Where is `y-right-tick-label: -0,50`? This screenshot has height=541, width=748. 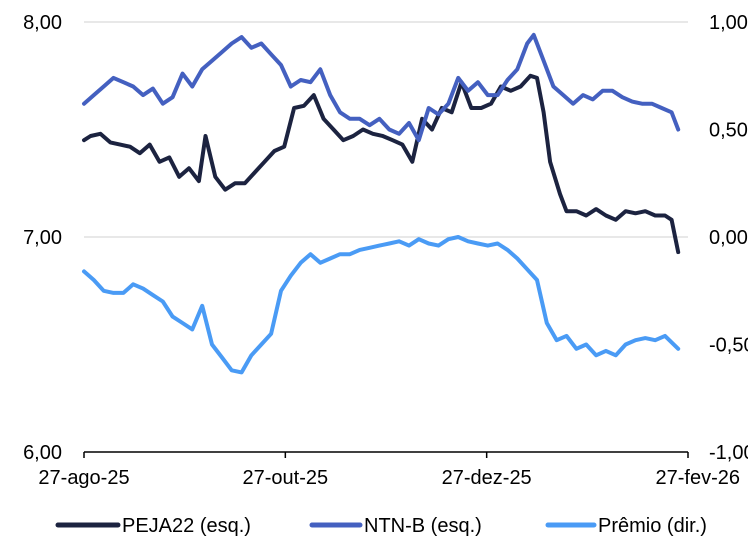 y-right-tick-label: -0,50 is located at coordinates (728, 346).